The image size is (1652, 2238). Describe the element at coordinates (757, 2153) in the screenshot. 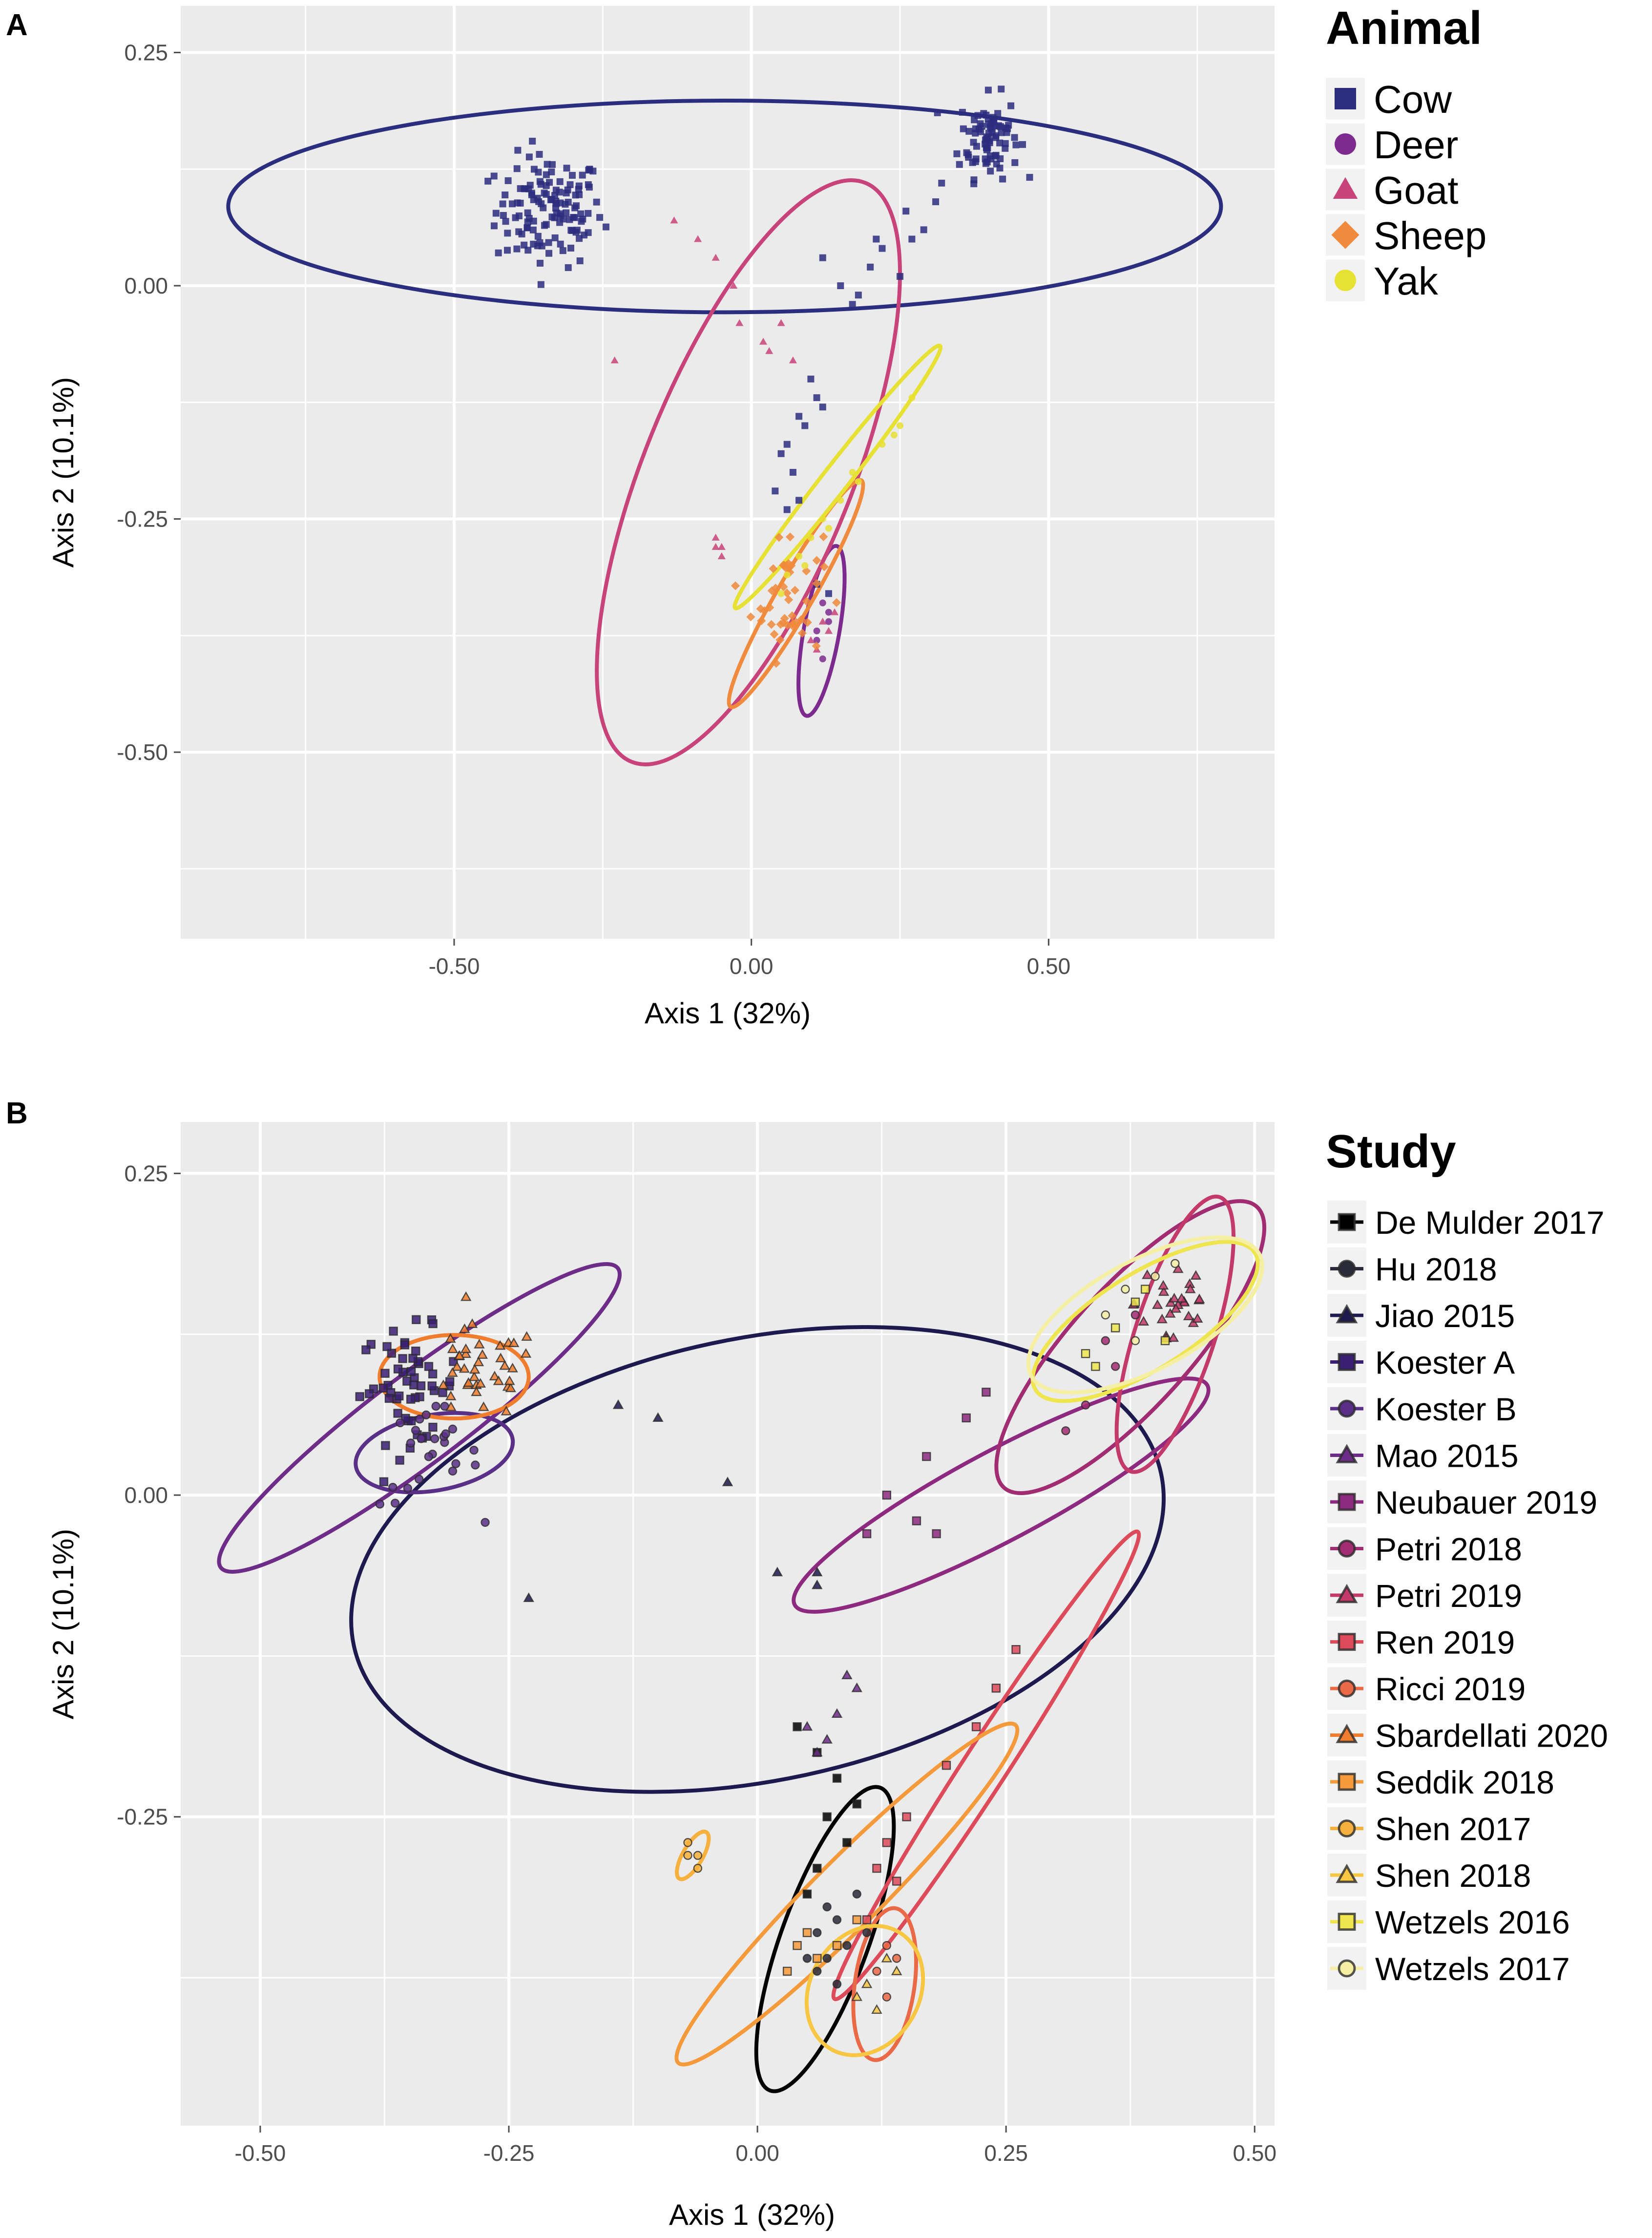

I see `x-tick-label: 0.00` at that location.